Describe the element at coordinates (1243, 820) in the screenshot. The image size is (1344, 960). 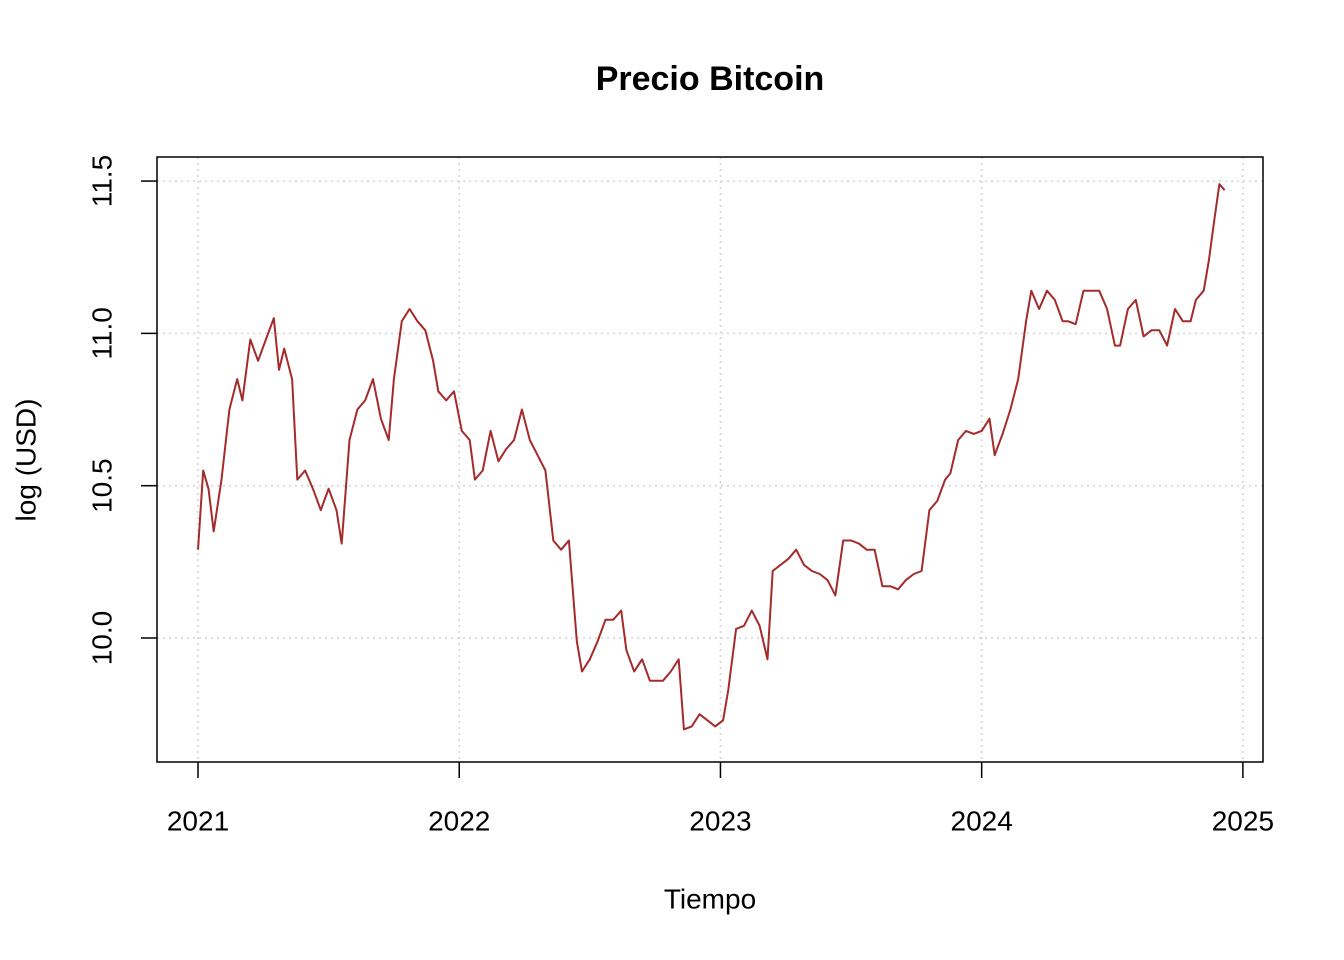
I see `x-tick-label: 2025` at that location.